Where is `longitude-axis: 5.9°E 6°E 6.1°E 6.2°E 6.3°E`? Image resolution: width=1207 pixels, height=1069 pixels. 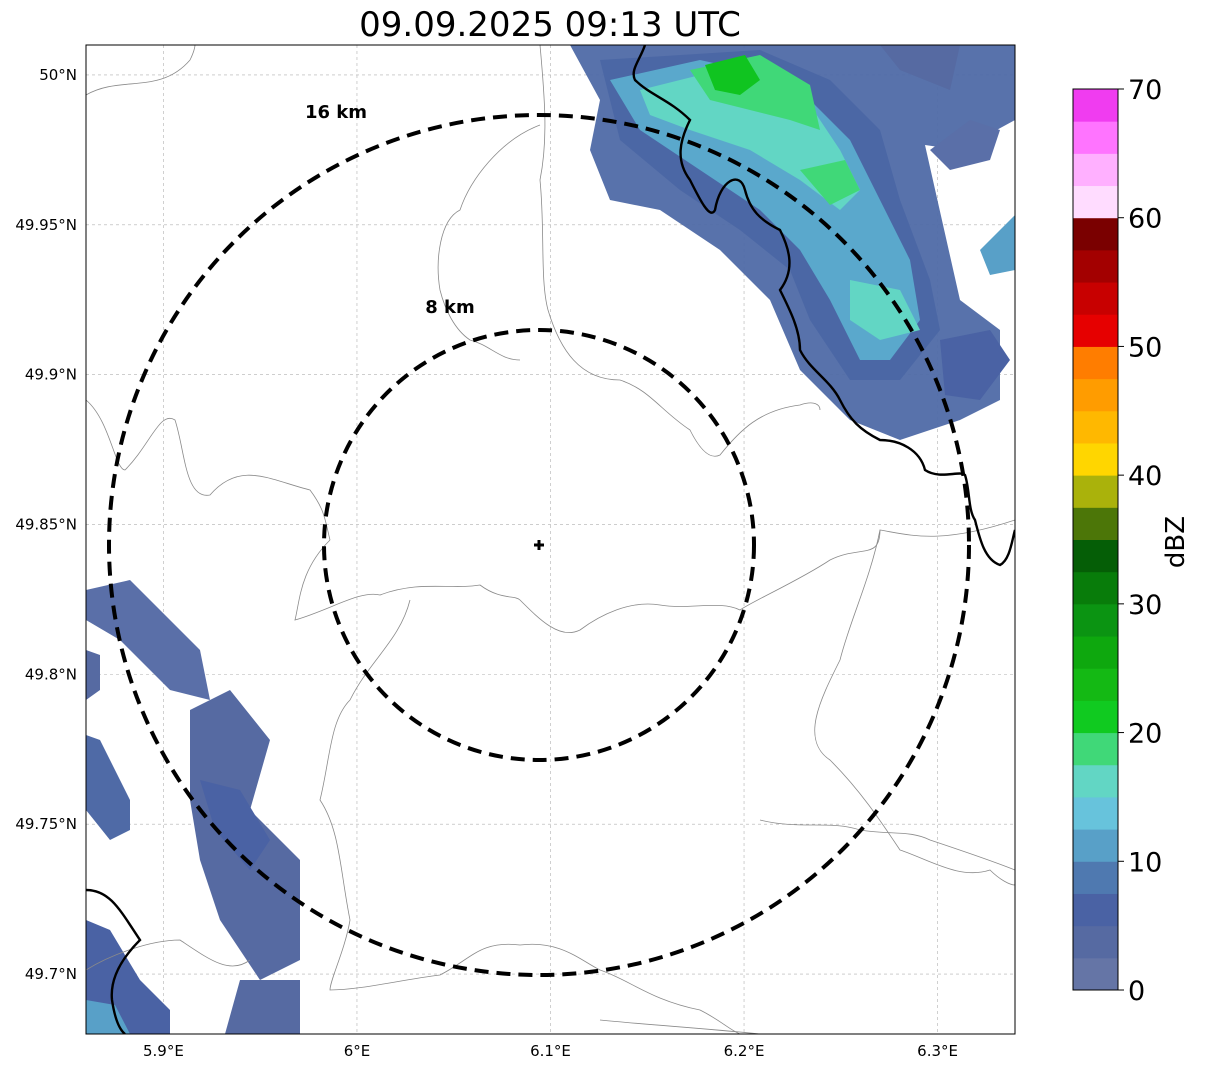
longitude-axis: 5.9°E 6°E 6.1°E 6.2°E 6.3°E is located at coordinates (550, 1051).